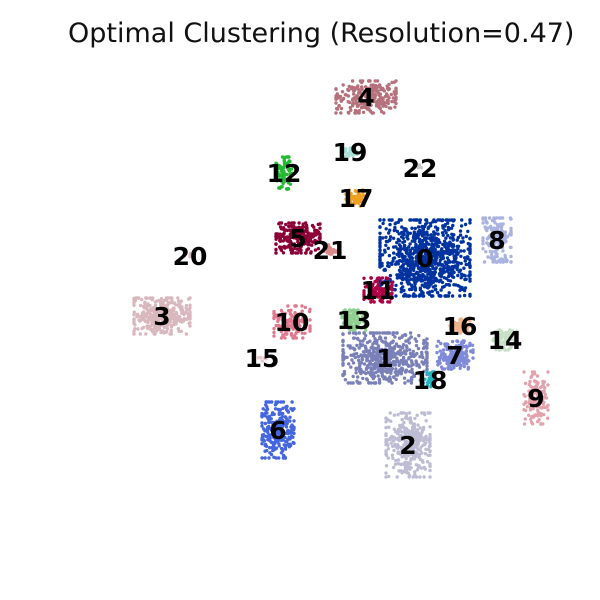 The height and width of the screenshot is (600, 600). Describe the element at coordinates (385, 358) in the screenshot. I see `cluster-1-points` at that location.